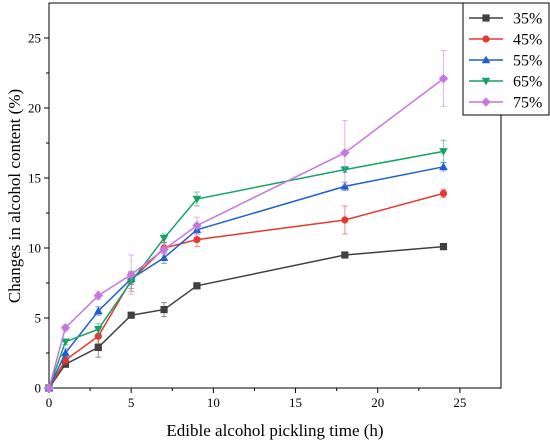 The height and width of the screenshot is (444, 550). Describe the element at coordinates (527, 19) in the screenshot. I see `legend-label: 35%` at that location.